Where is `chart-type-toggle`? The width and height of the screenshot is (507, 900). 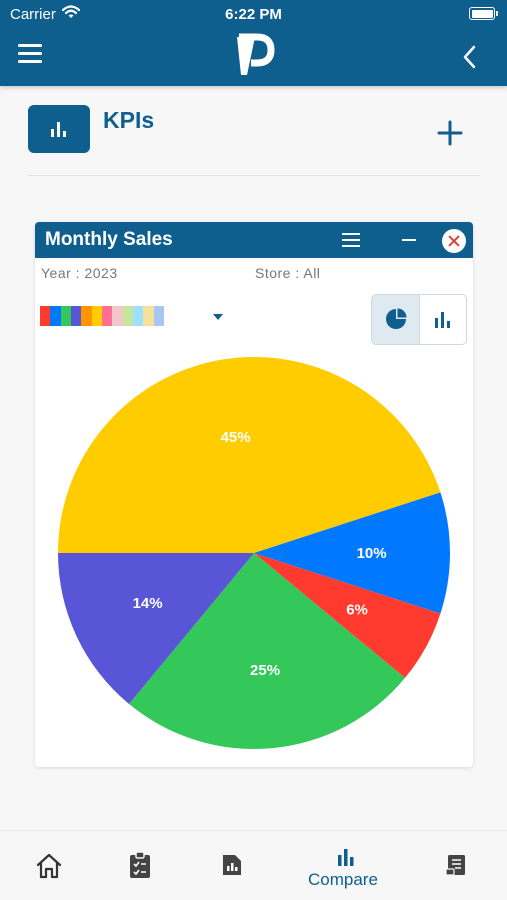 chart-type-toggle is located at coordinates (419, 319).